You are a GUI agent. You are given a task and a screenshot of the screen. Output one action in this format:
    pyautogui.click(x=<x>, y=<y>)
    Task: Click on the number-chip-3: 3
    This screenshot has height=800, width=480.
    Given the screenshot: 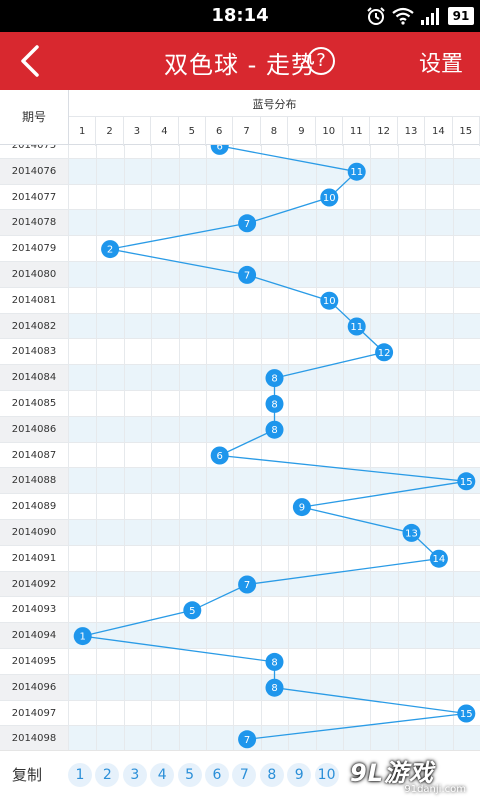 What is the action you would take?
    pyautogui.click(x=134, y=775)
    